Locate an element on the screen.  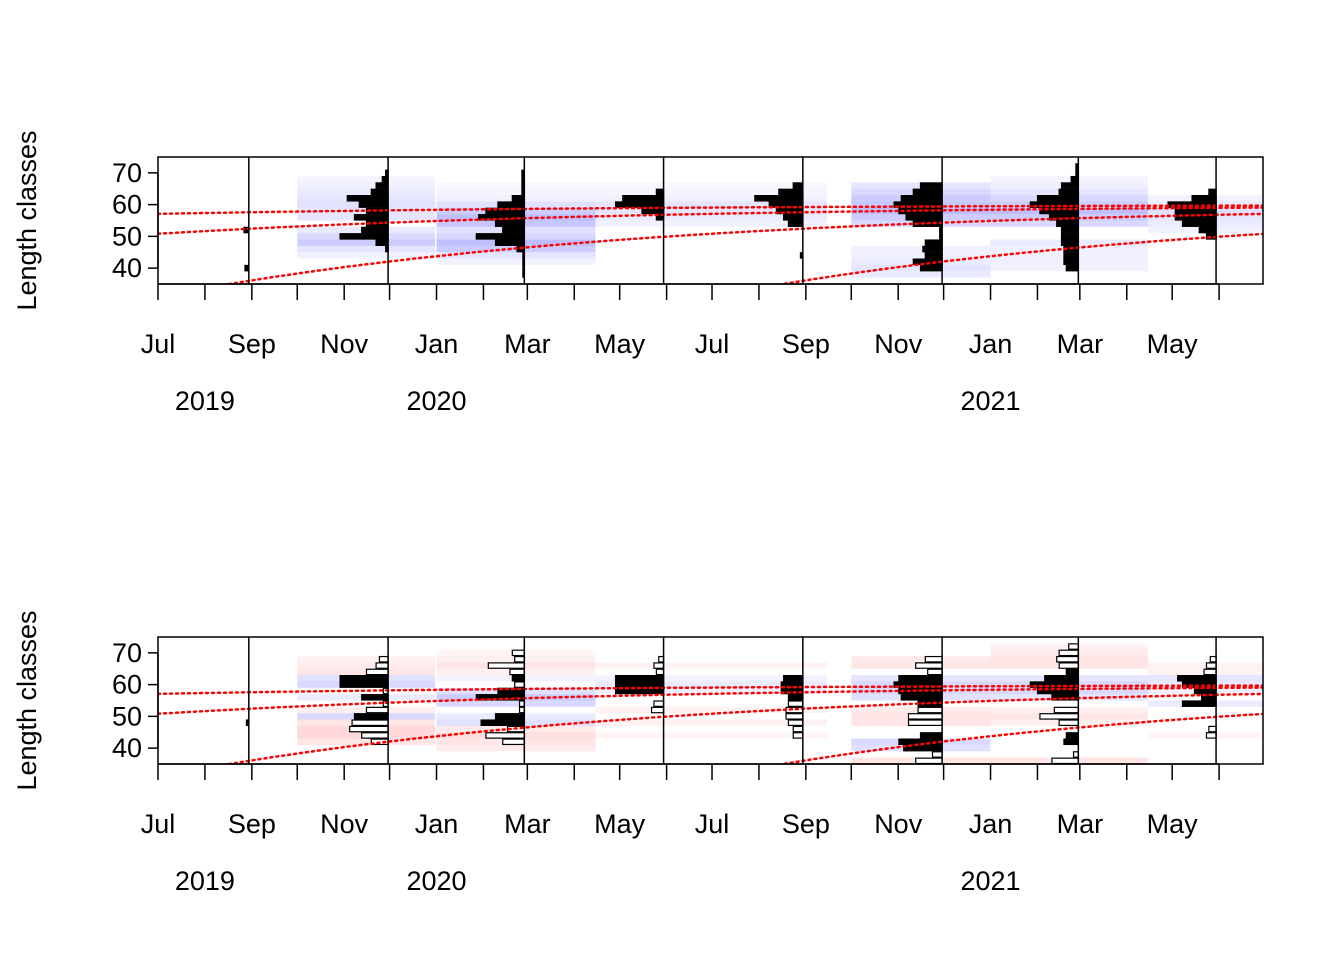
y-tick-label: 70 is located at coordinates (127, 653).